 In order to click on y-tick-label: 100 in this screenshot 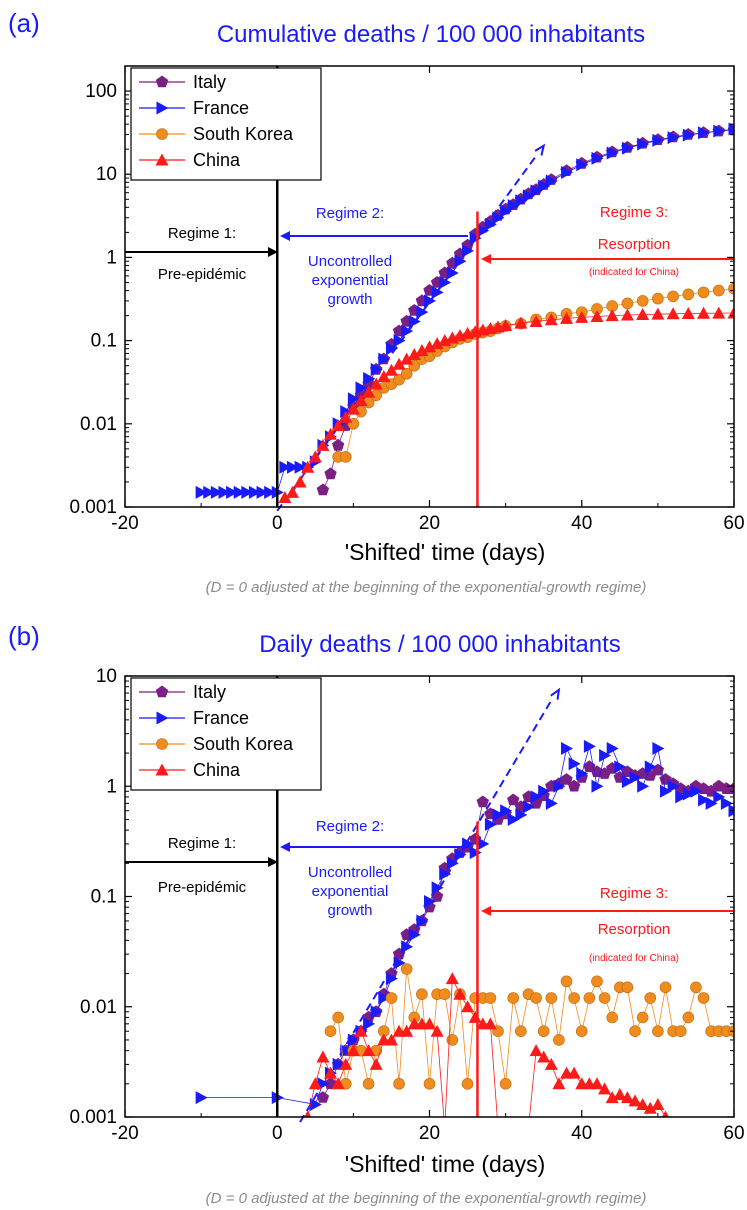, I will do `click(101, 91)`.